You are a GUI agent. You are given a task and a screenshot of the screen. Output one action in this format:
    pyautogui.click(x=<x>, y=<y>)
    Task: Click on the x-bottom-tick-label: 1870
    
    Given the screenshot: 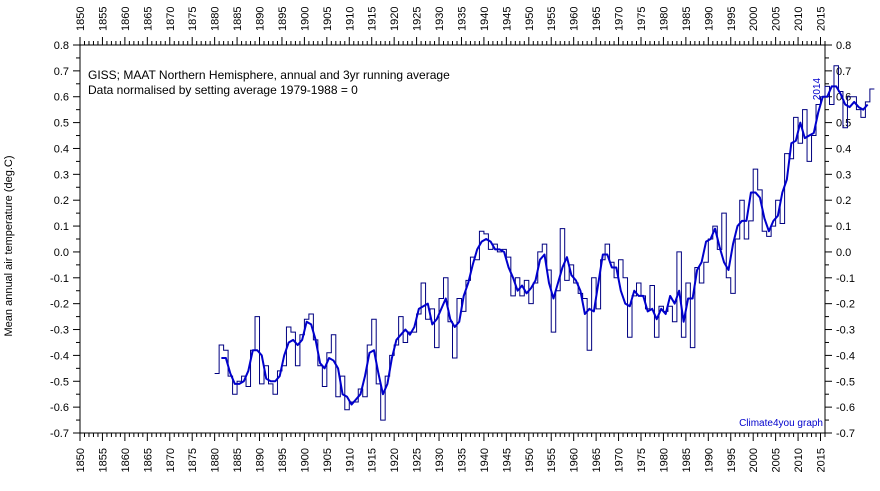 What is the action you would take?
    pyautogui.click(x=171, y=460)
    